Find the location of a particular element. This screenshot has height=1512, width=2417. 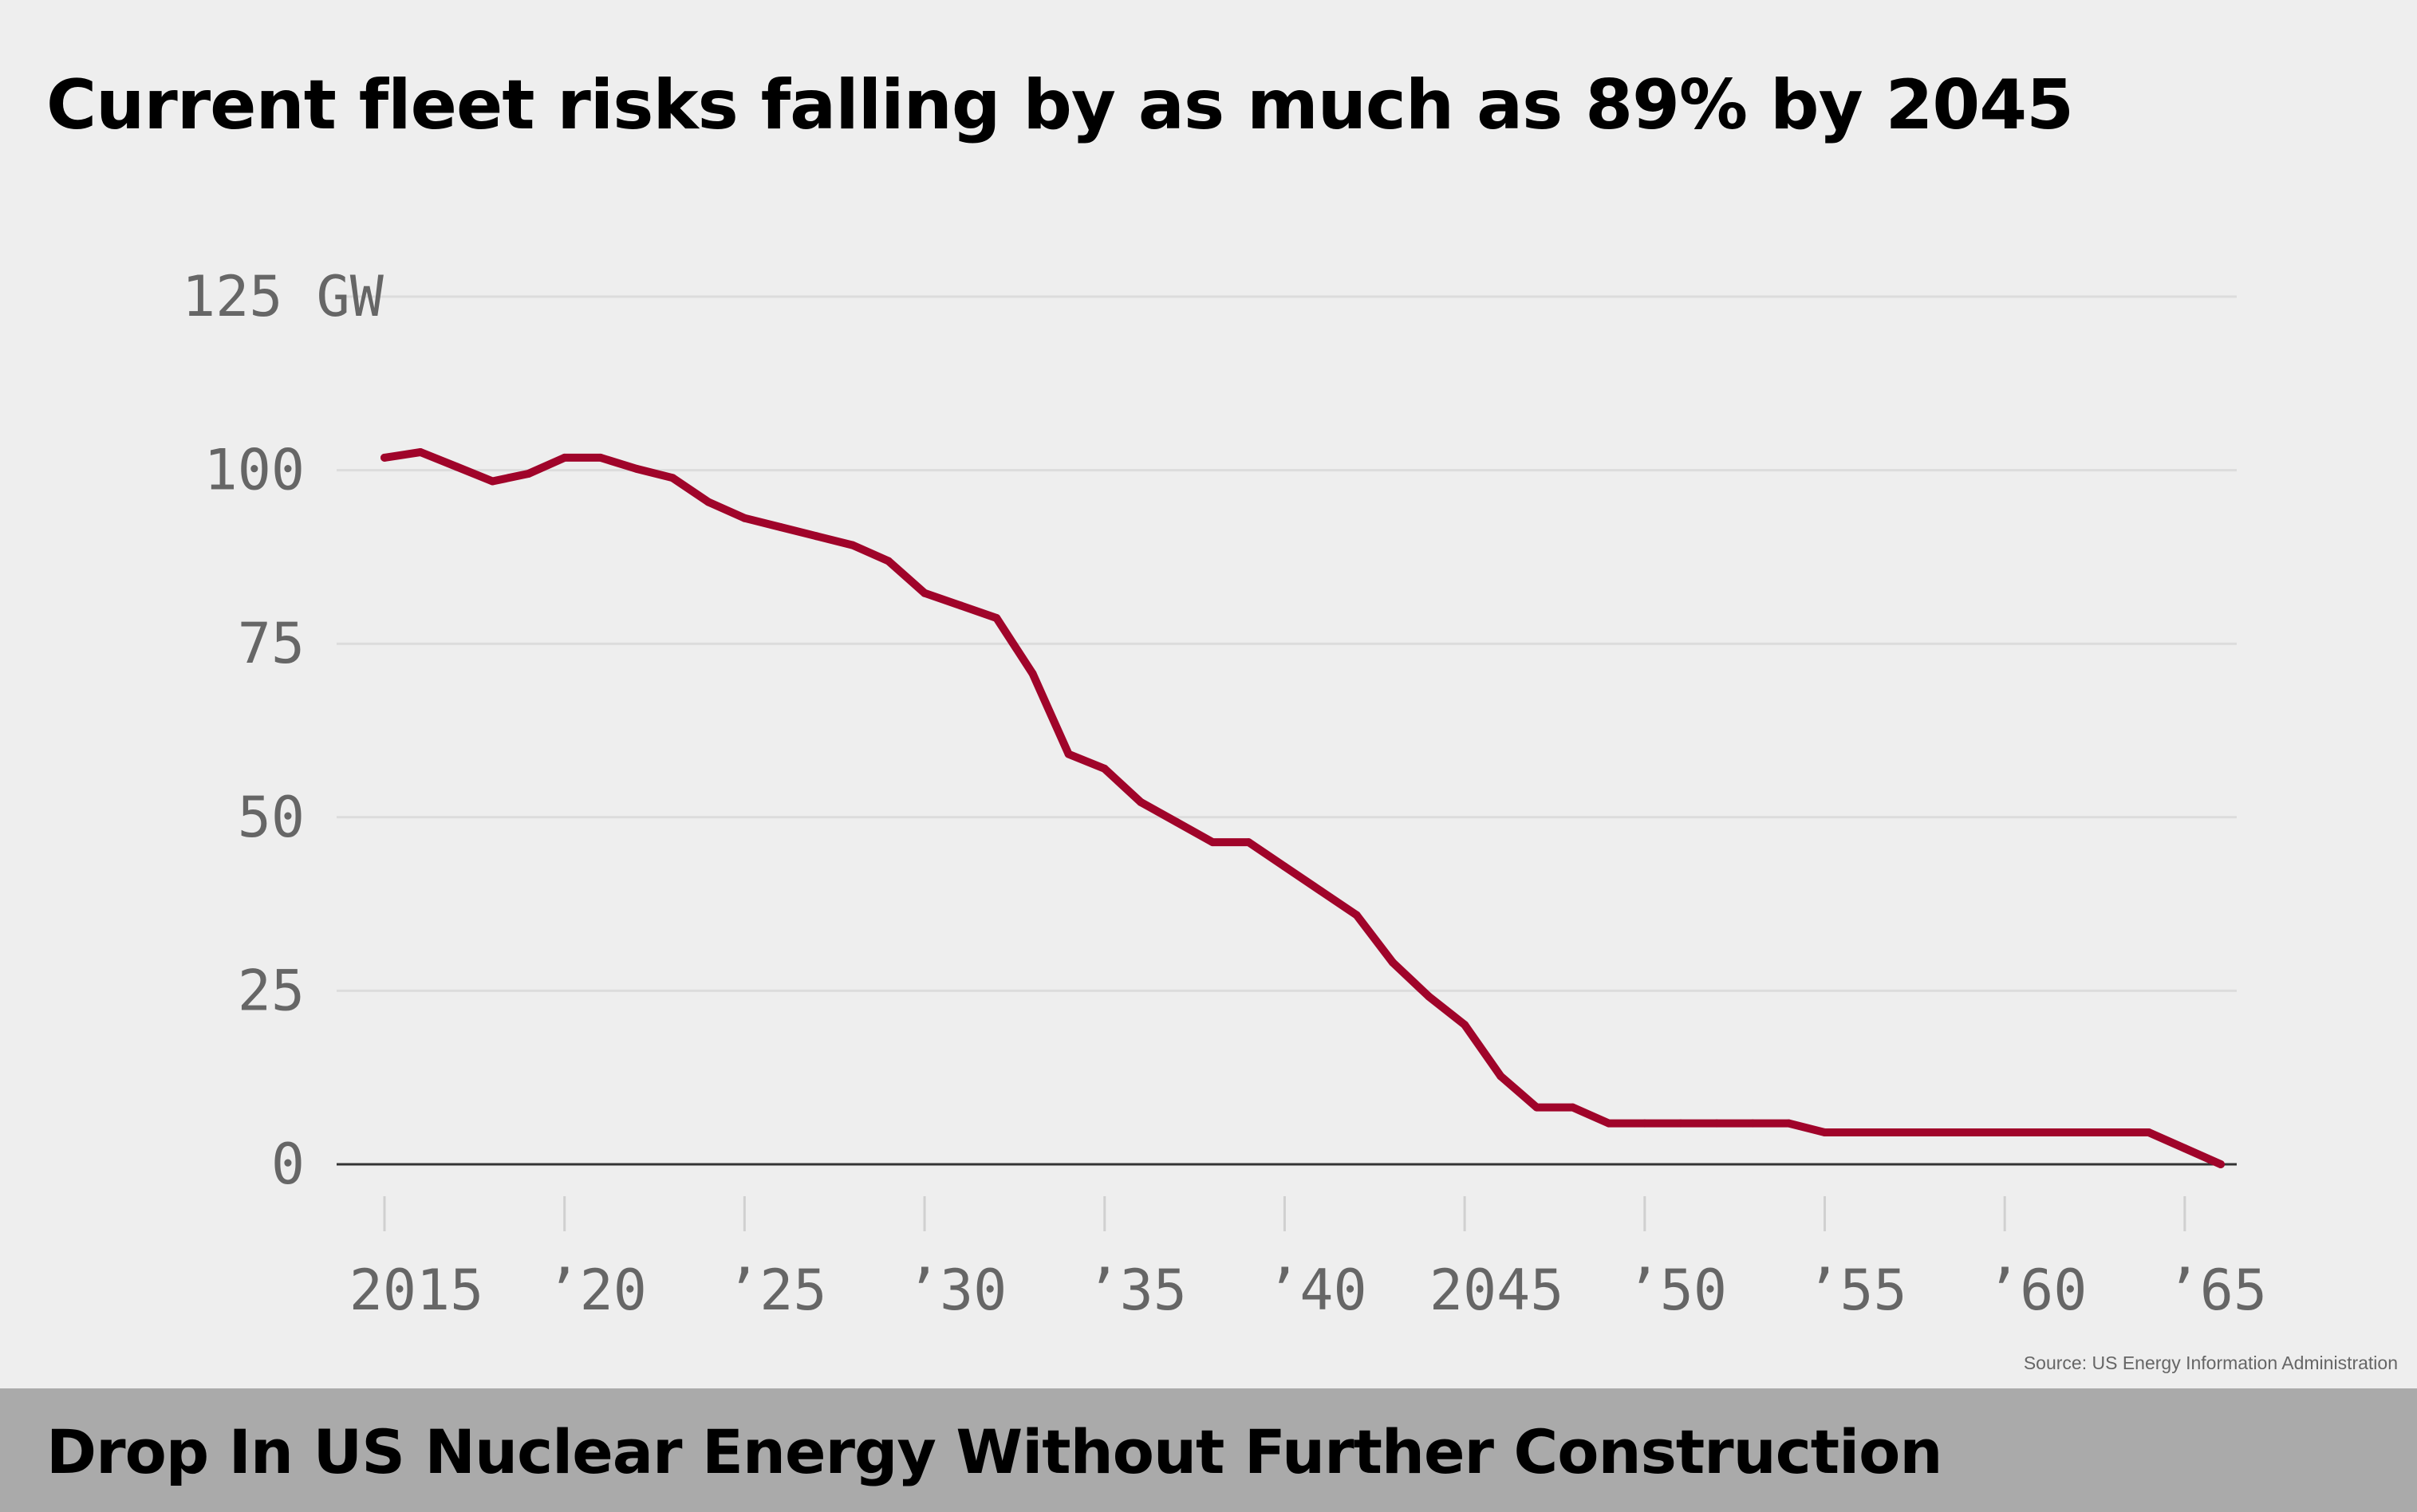

y-tick-label: 75 is located at coordinates (271, 643).